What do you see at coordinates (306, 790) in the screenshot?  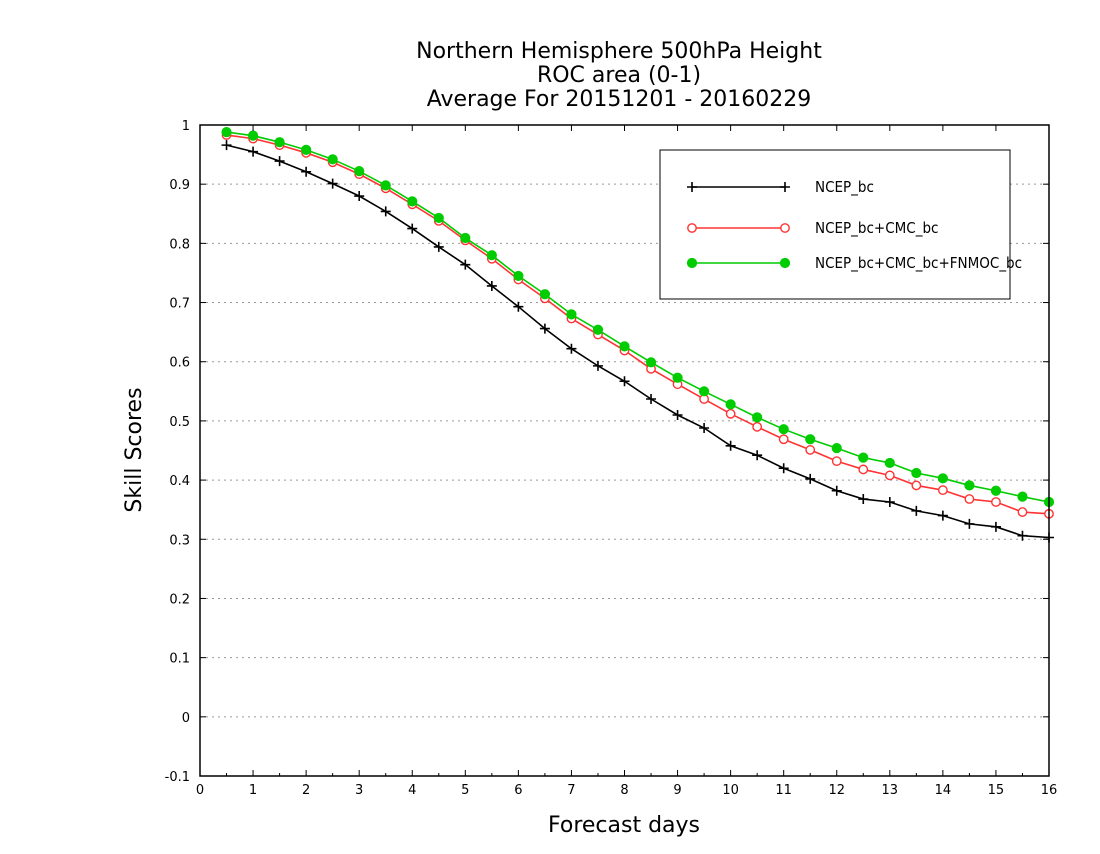 I see `x-tick-label: 2` at bounding box center [306, 790].